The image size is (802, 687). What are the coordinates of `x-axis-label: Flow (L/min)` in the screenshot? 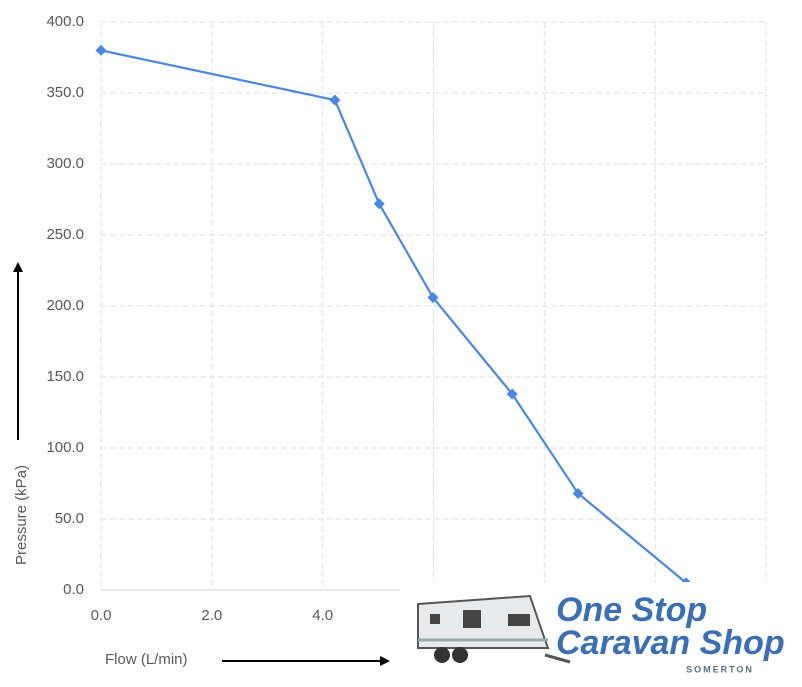 It's located at (146, 659).